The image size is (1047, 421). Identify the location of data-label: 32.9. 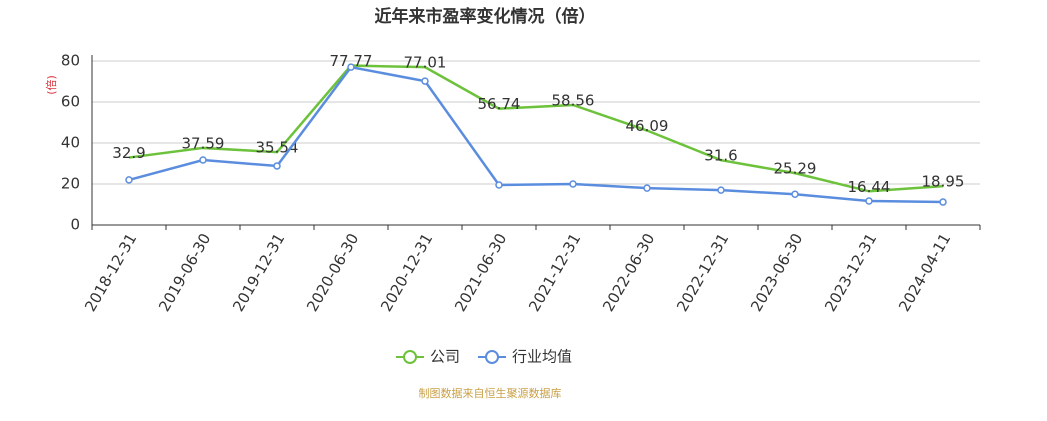
(128, 153).